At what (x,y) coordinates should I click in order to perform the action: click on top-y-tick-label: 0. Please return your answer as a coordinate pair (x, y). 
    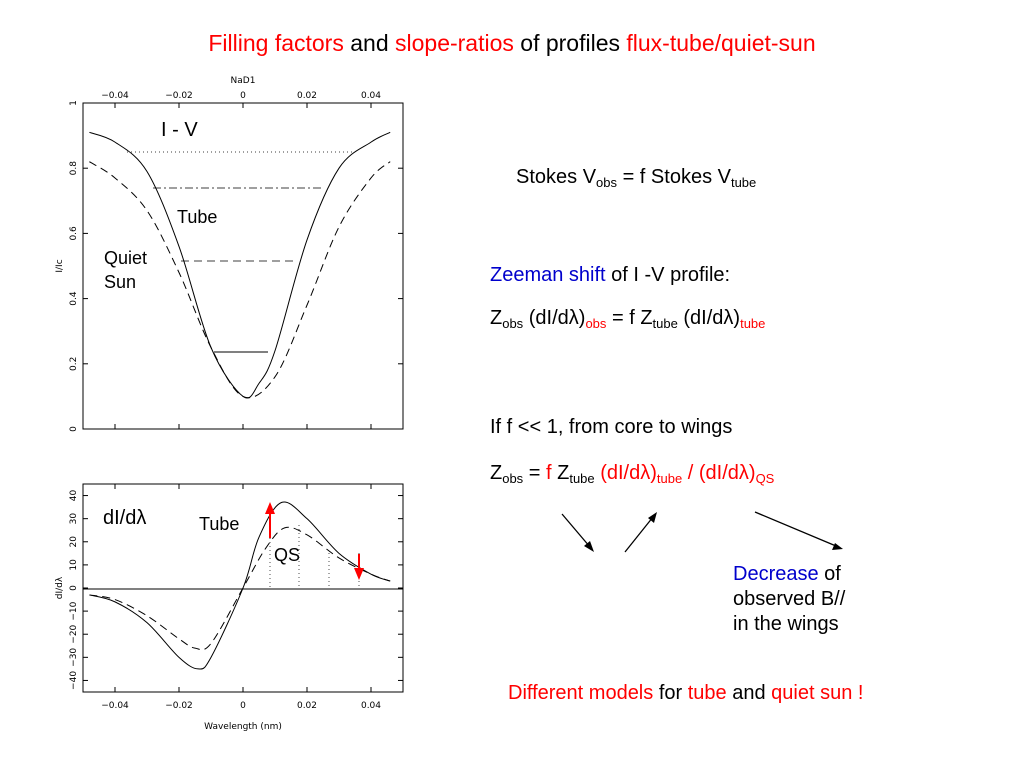
    Looking at the image, I should click on (74, 429).